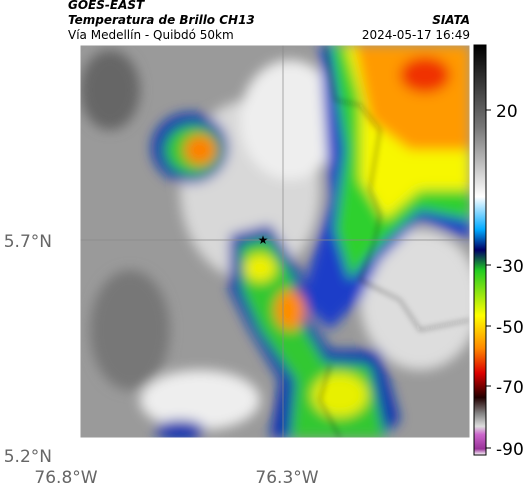 The height and width of the screenshot is (491, 526). What do you see at coordinates (106, 6) in the screenshot?
I see `title: GOES-EAST` at bounding box center [106, 6].